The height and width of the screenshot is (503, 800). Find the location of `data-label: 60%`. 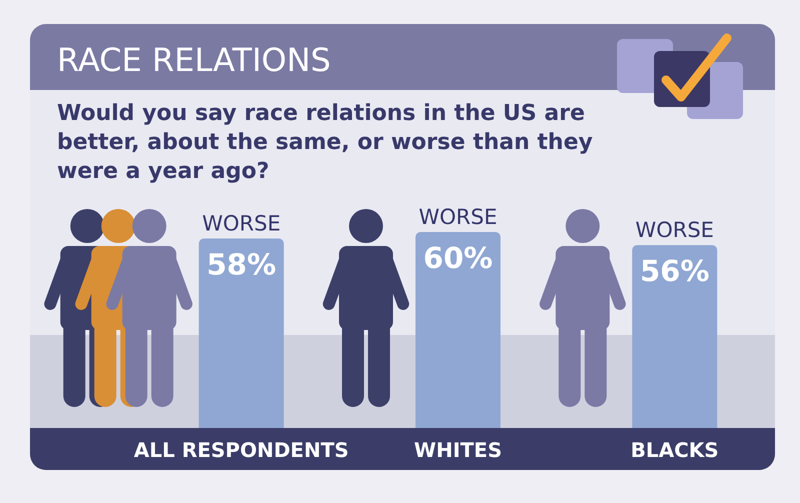

data-label: 60% is located at coordinates (458, 258).